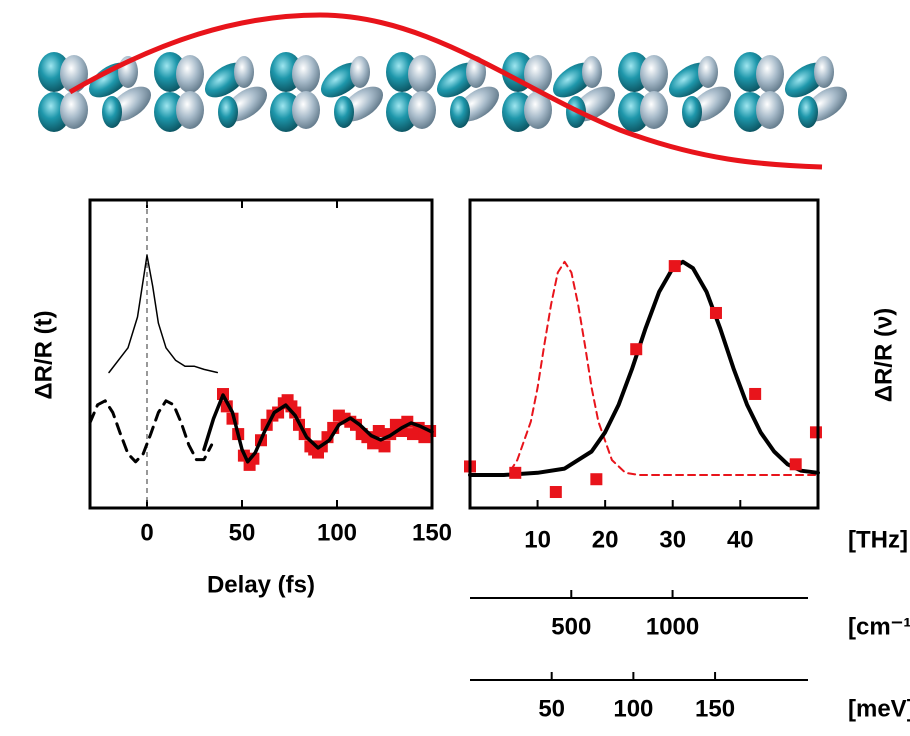  What do you see at coordinates (242, 532) in the screenshot?
I see `x-tick-label: 50` at bounding box center [242, 532].